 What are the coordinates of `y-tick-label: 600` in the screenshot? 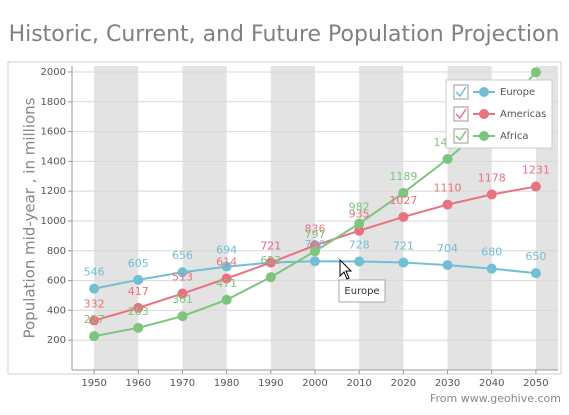 It's located at (56, 281).